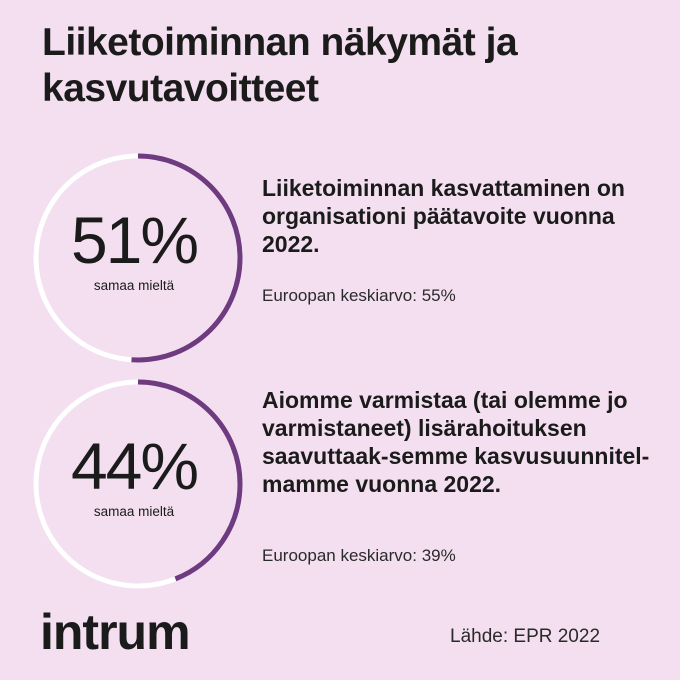  I want to click on progress-ring: 51% samaa mieltä, so click(138, 258).